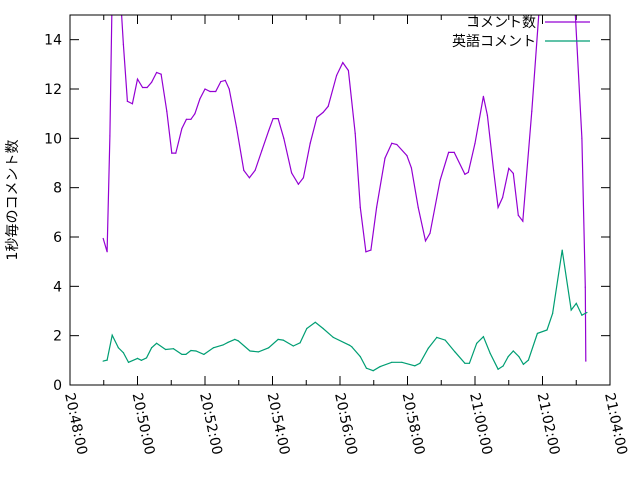 This screenshot has width=640, height=480. What do you see at coordinates (57, 287) in the screenshot?
I see `y-tick-label: 4` at bounding box center [57, 287].